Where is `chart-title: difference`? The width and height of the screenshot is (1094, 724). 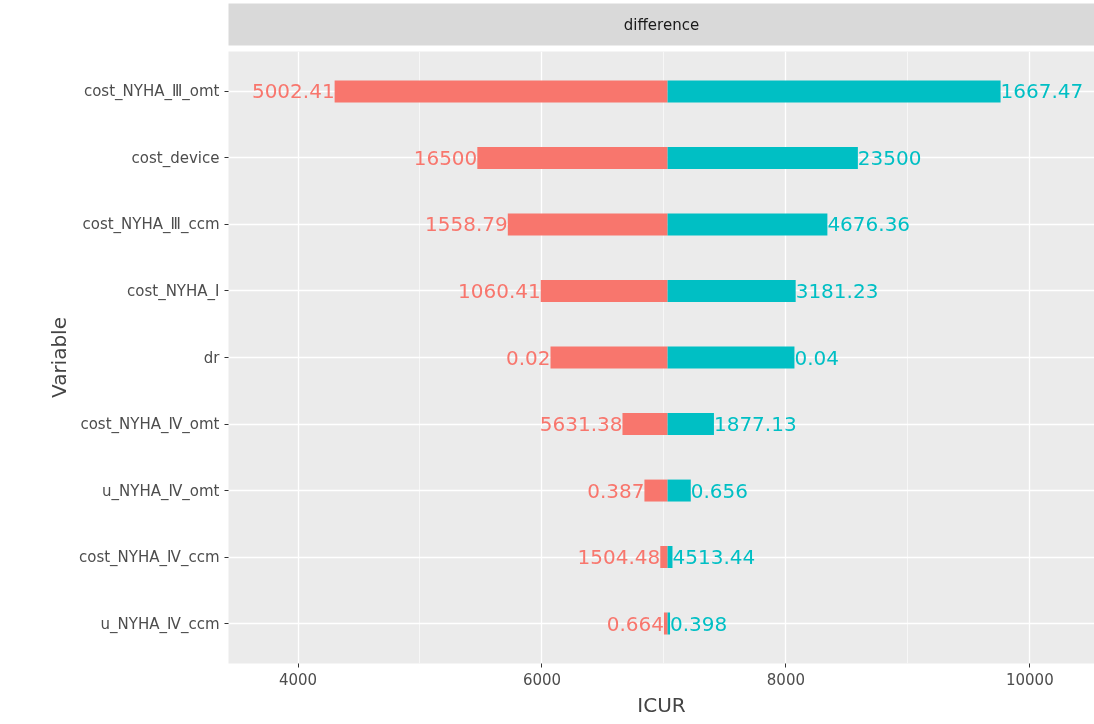 chart-title: difference is located at coordinates (661, 24).